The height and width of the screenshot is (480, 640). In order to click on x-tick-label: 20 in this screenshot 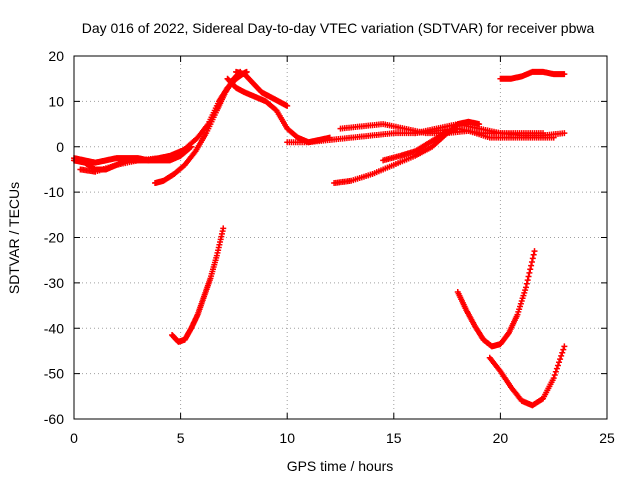, I will do `click(501, 438)`.